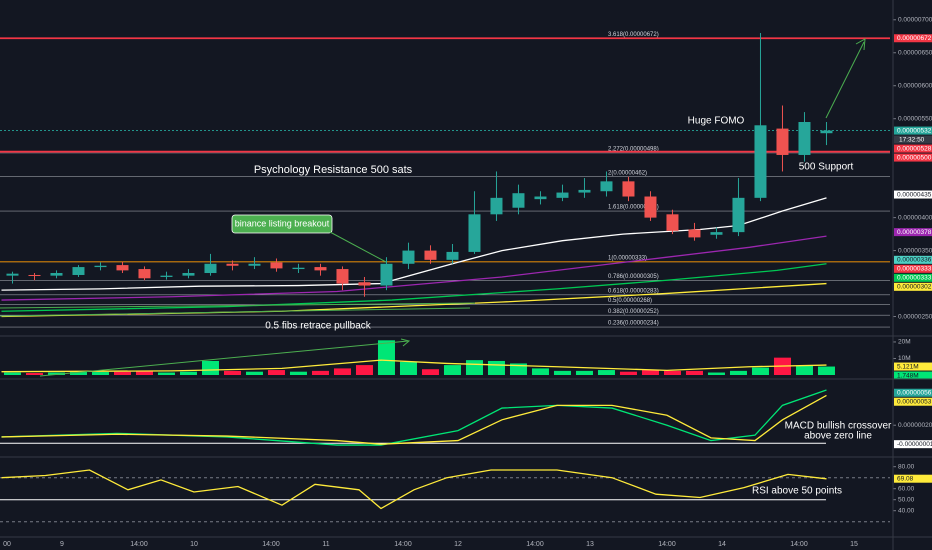 This screenshot has width=932, height=550. I want to click on price-label: -0.00000001, so click(914, 444).